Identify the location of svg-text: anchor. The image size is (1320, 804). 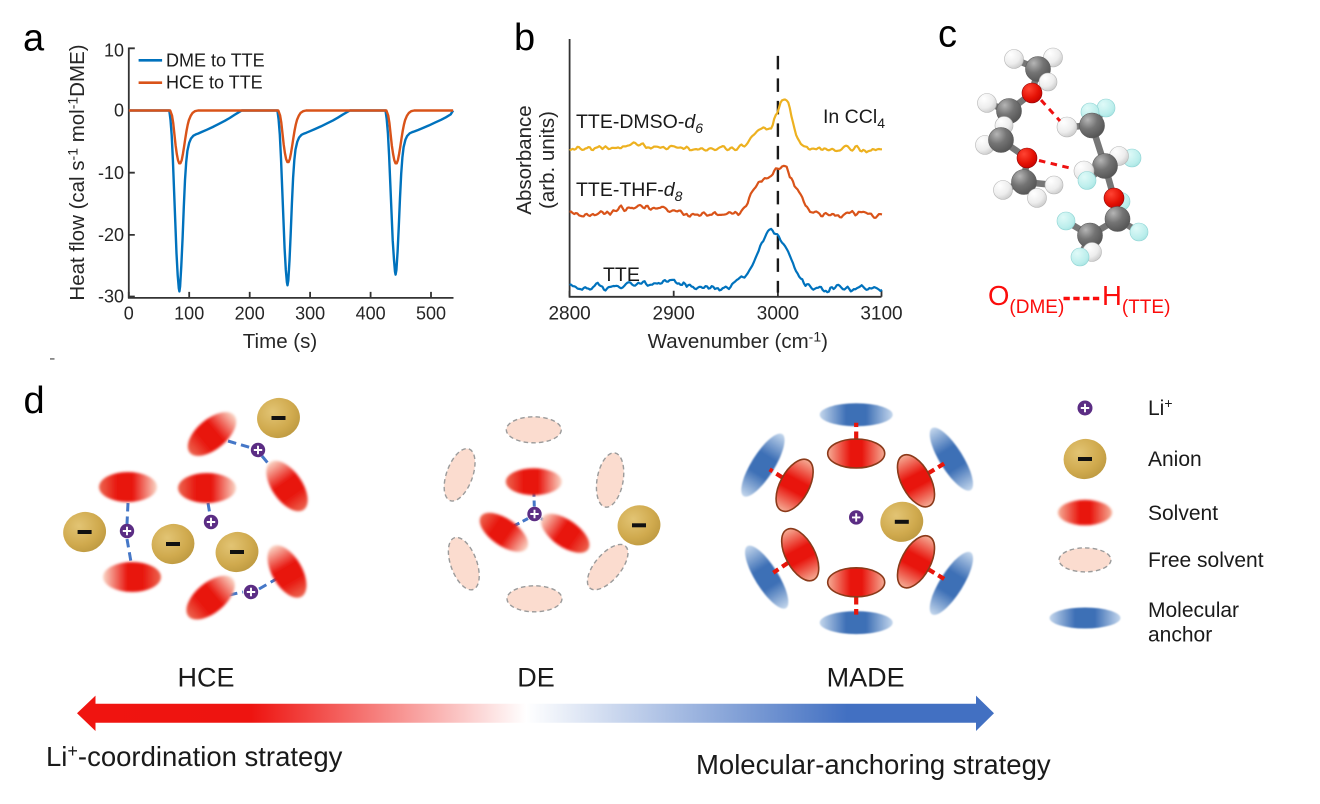
(1180, 634).